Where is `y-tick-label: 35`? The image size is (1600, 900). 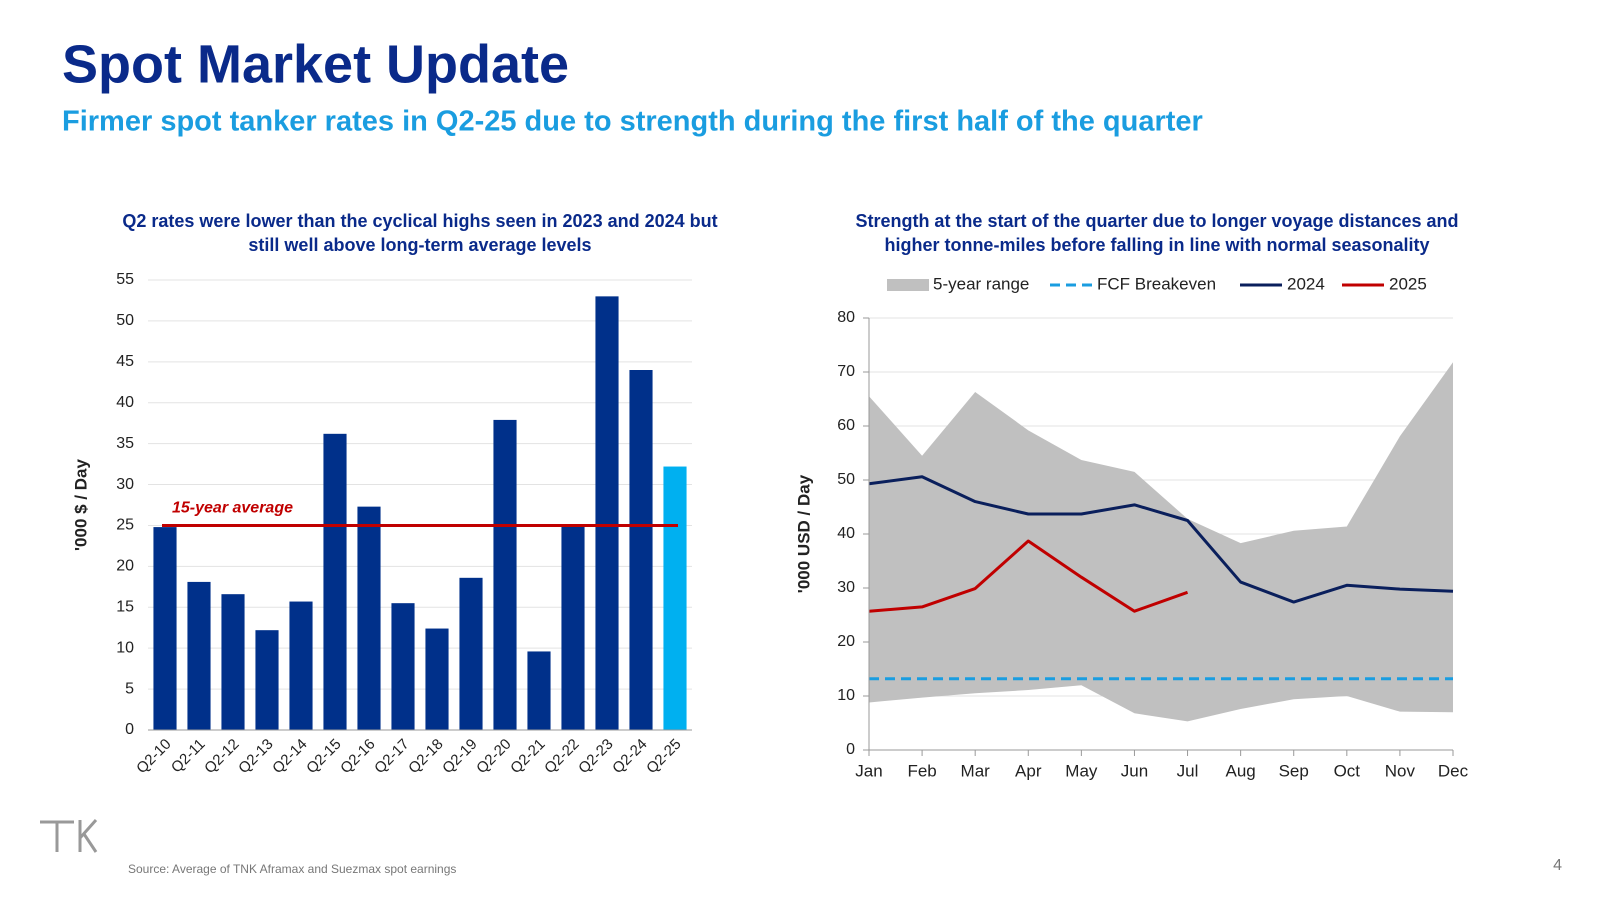
y-tick-label: 35 is located at coordinates (125, 443).